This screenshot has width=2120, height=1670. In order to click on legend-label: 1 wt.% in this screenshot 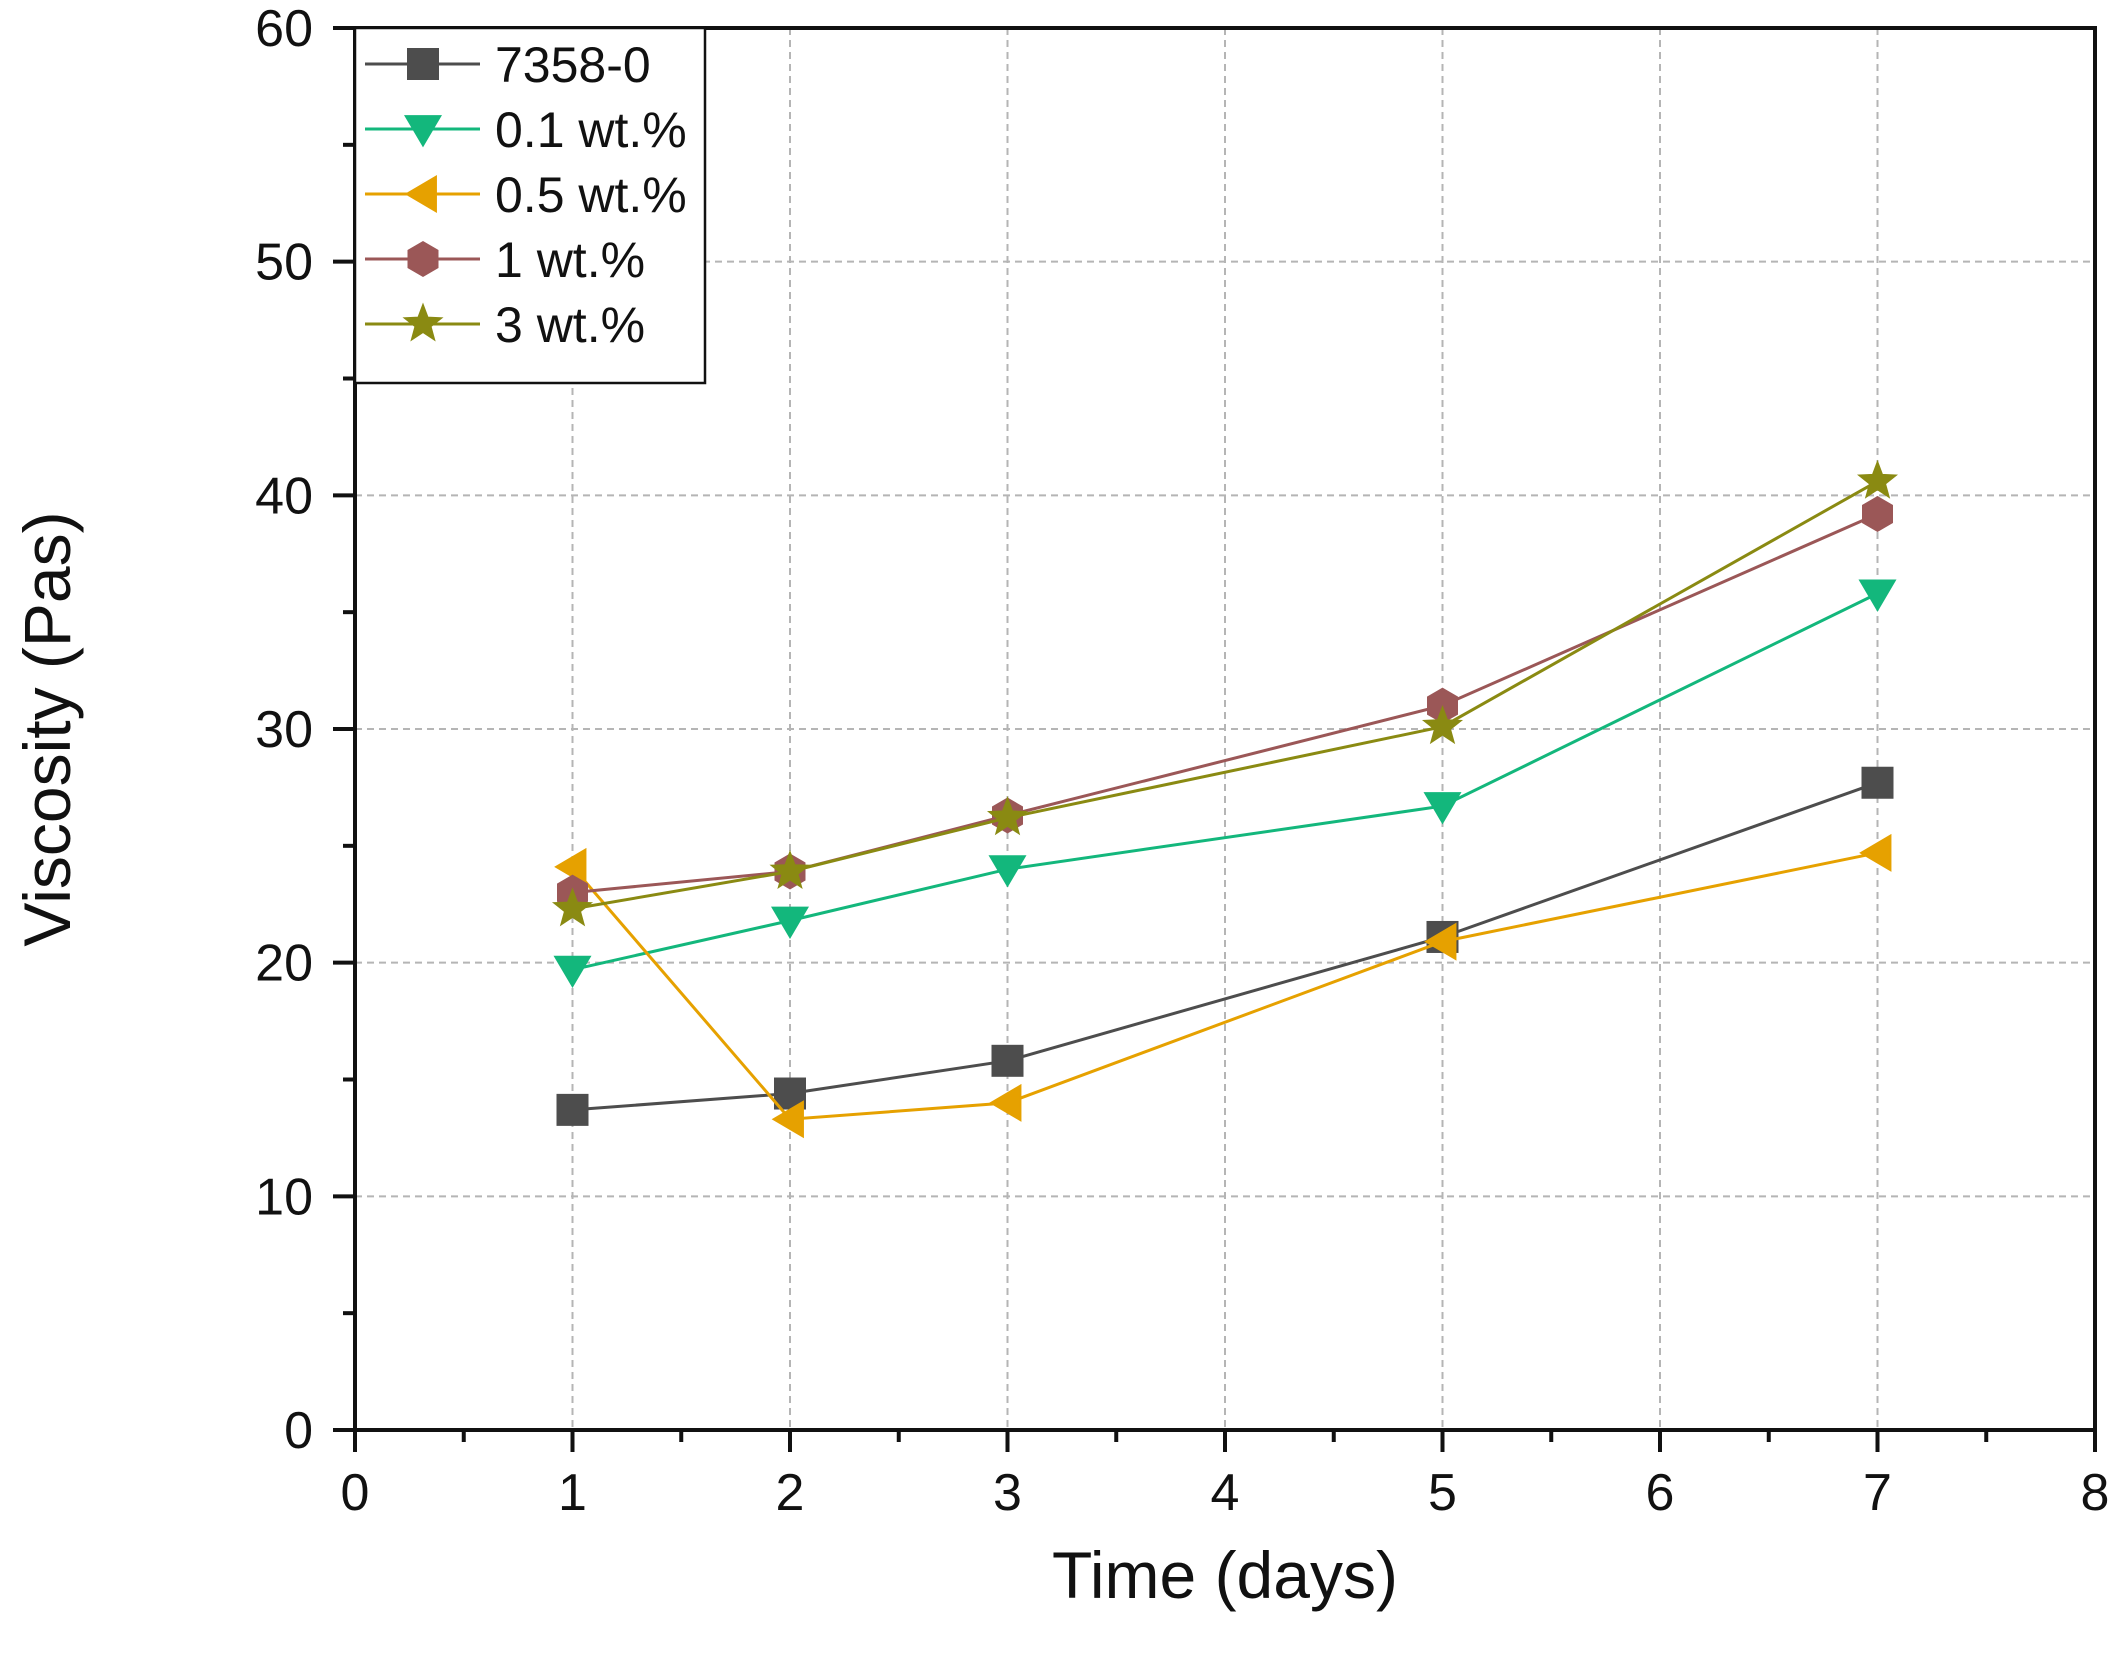, I will do `click(570, 260)`.